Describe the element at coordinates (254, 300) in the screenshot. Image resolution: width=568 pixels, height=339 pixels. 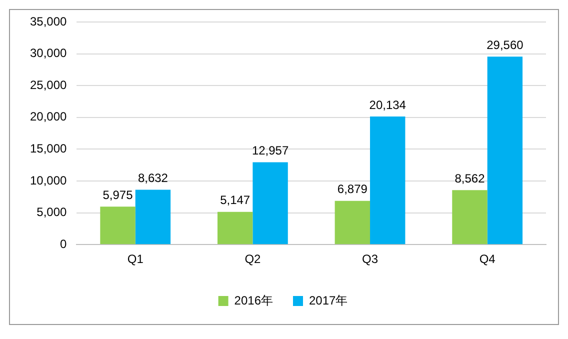
I see `legend-label: 2016年` at that location.